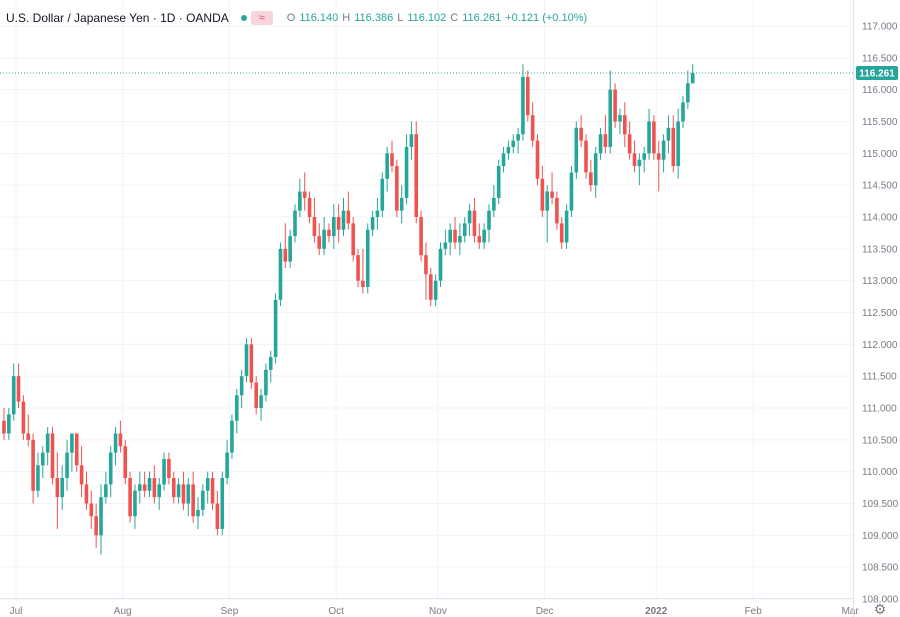 The image size is (900, 617). I want to click on y-tick-label: 116.500, so click(880, 58).